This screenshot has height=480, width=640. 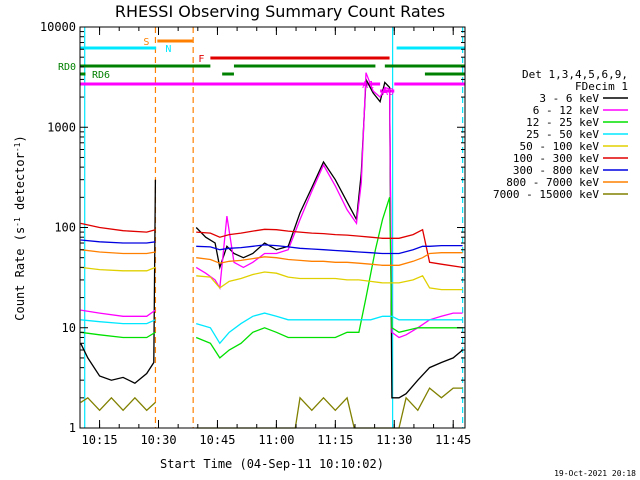 What do you see at coordinates (388, 92) in the screenshot?
I see `flag-label-A0: A0` at bounding box center [388, 92].